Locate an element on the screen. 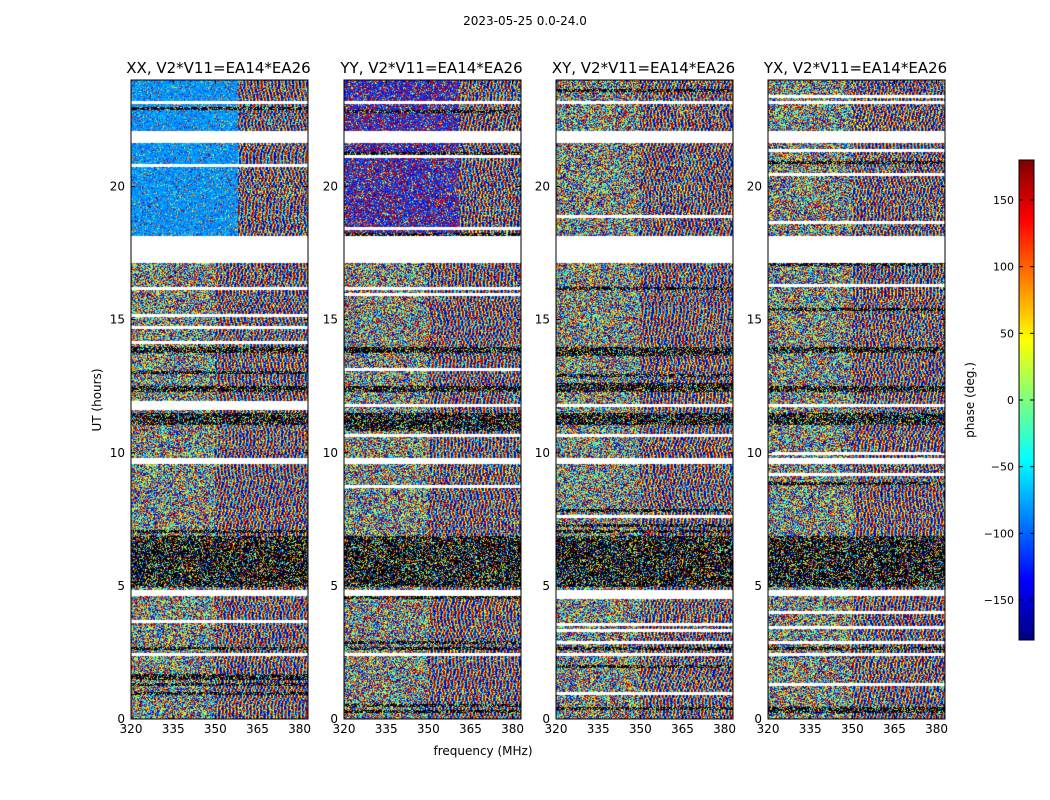 This screenshot has width=1050, height=800. x-axis-label: frequency (MHz) is located at coordinates (482, 751).